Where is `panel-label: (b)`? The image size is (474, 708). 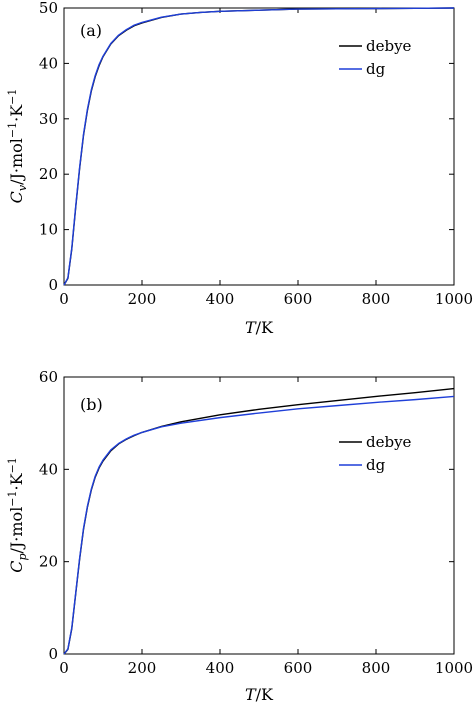
panel-label: (b) is located at coordinates (91, 404).